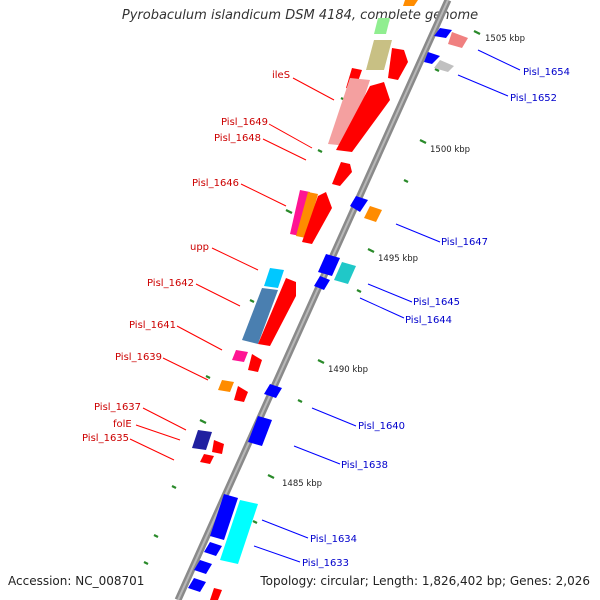  I want to click on label-pisl-1649: Pisl_1649, so click(244, 122).